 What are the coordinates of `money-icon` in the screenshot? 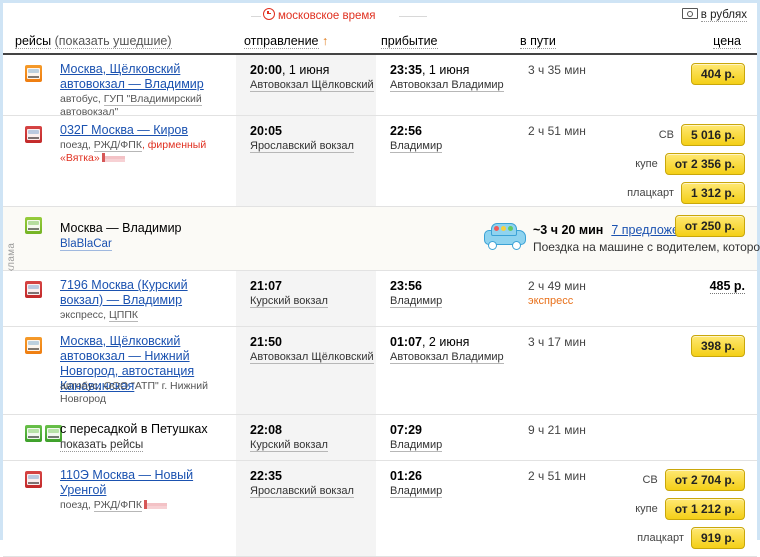 It's located at (689, 13).